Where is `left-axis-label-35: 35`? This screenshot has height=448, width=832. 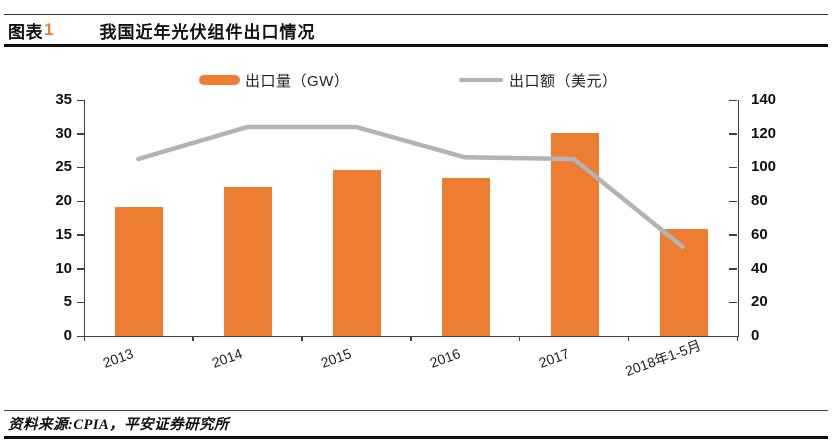
left-axis-label-35: 35 is located at coordinates (63, 99).